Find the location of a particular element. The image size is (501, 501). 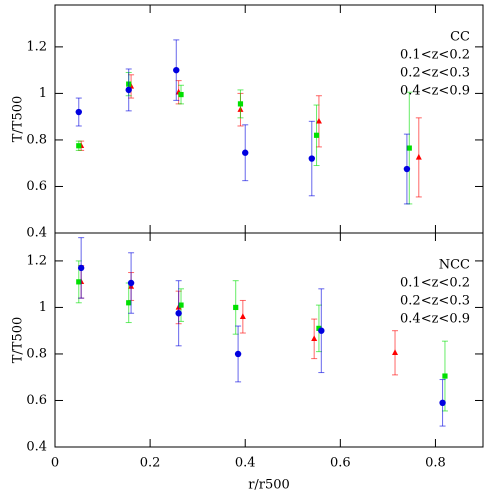

panel-label: NCC is located at coordinates (454, 265).